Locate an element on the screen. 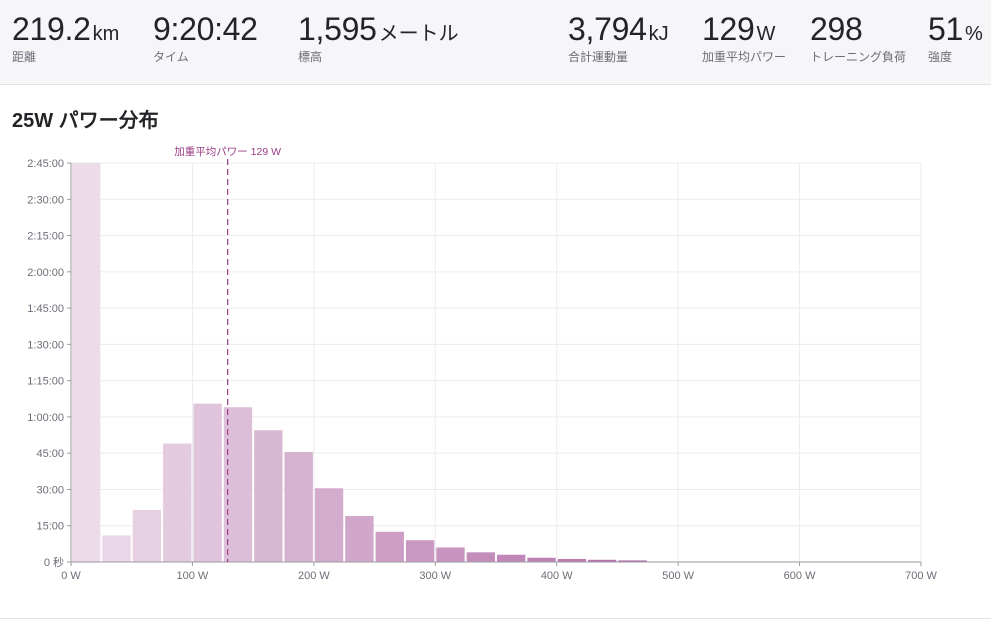 The height and width of the screenshot is (624, 991). y-tick-label: 0 秒 is located at coordinates (54, 562).